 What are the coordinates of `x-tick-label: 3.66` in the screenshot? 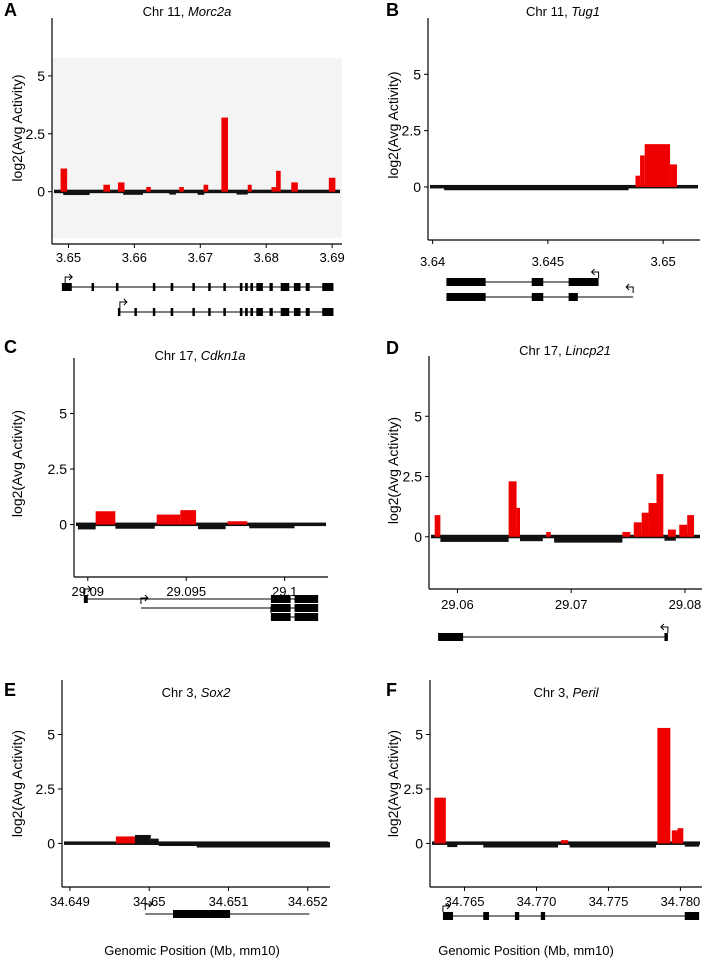 It's located at (134, 257).